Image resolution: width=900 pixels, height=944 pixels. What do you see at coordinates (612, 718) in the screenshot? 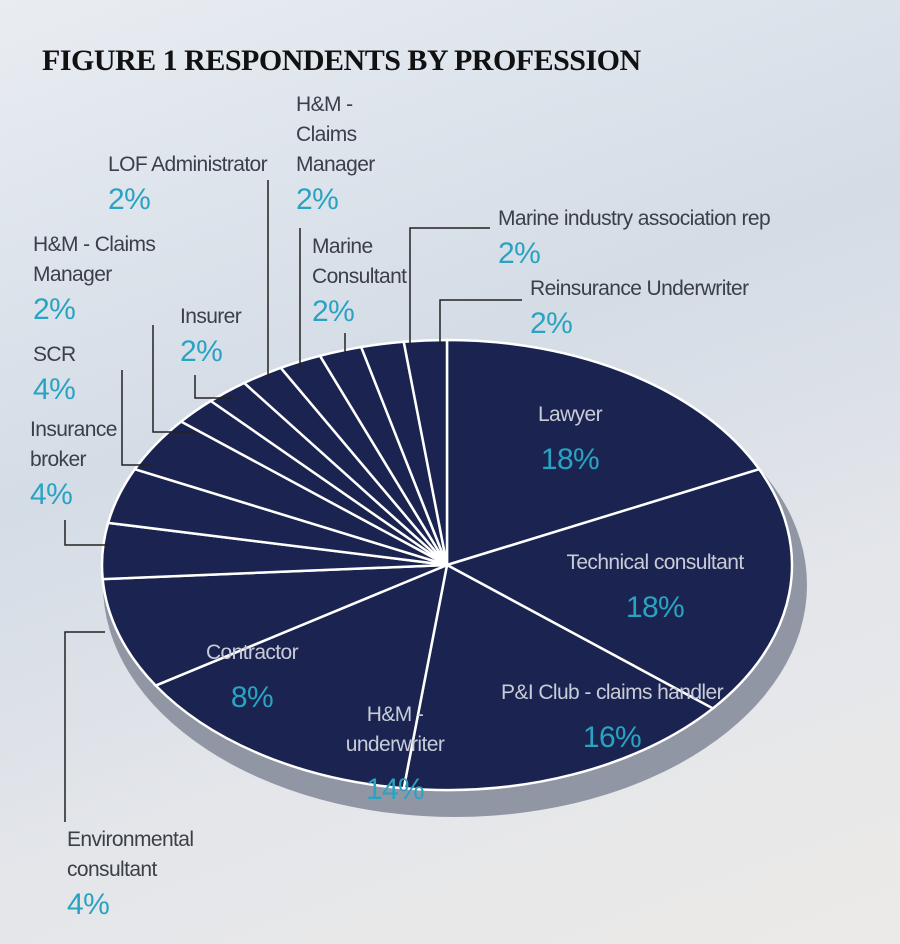
I see `slice-label: P&I Club - claims handler 16%` at bounding box center [612, 718].